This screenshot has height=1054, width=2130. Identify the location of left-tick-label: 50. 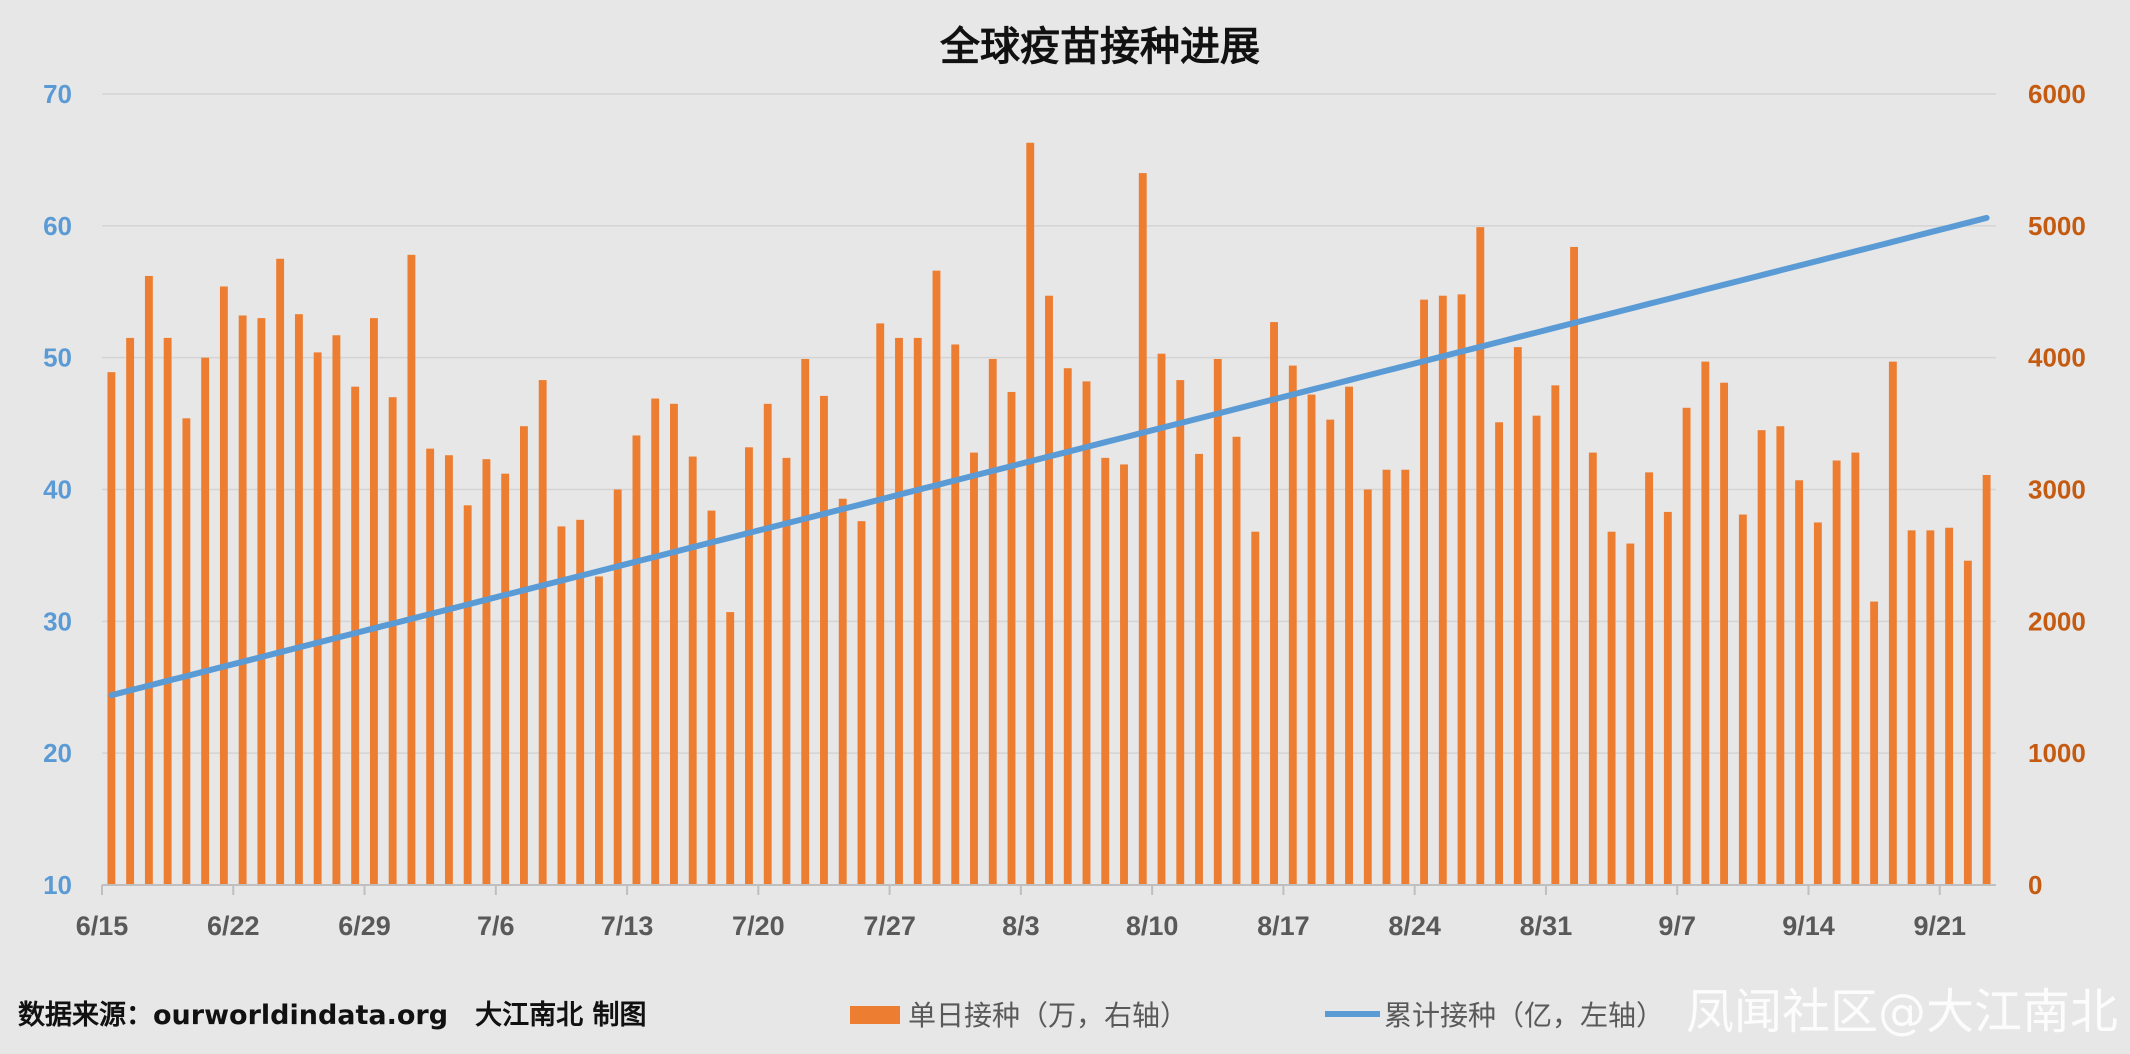
(57, 358).